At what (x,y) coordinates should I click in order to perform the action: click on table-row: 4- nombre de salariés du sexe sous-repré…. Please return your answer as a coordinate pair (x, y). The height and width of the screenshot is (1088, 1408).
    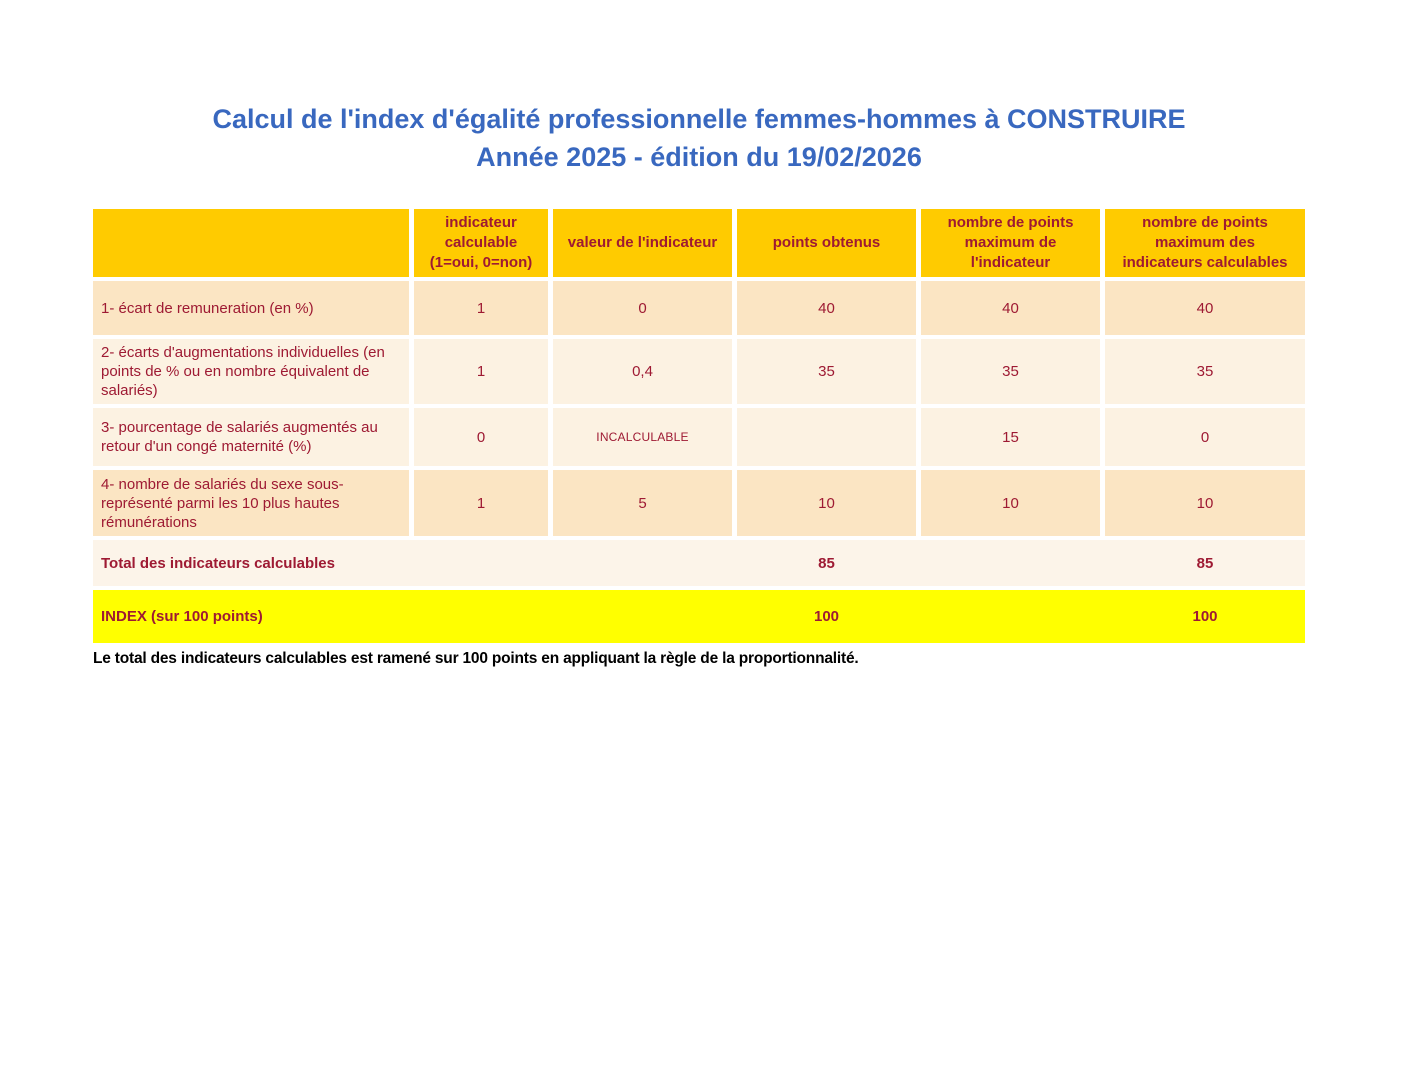
    Looking at the image, I should click on (699, 503).